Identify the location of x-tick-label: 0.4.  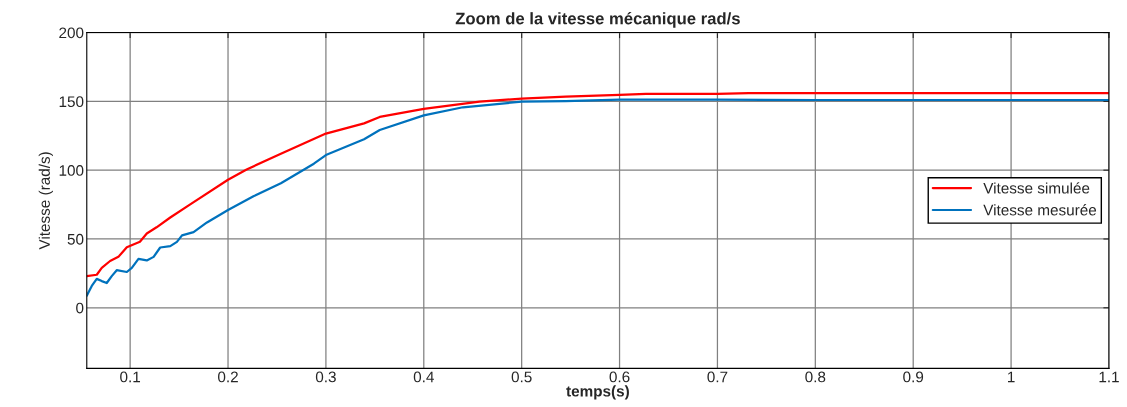
(423, 377).